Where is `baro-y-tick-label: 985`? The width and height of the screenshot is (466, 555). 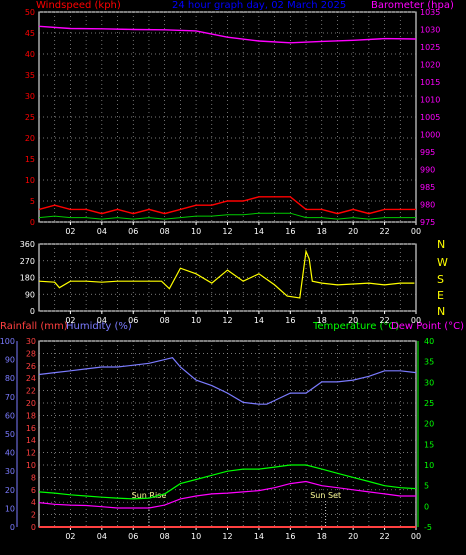 baro-y-tick-label: 985 is located at coordinates (427, 187).